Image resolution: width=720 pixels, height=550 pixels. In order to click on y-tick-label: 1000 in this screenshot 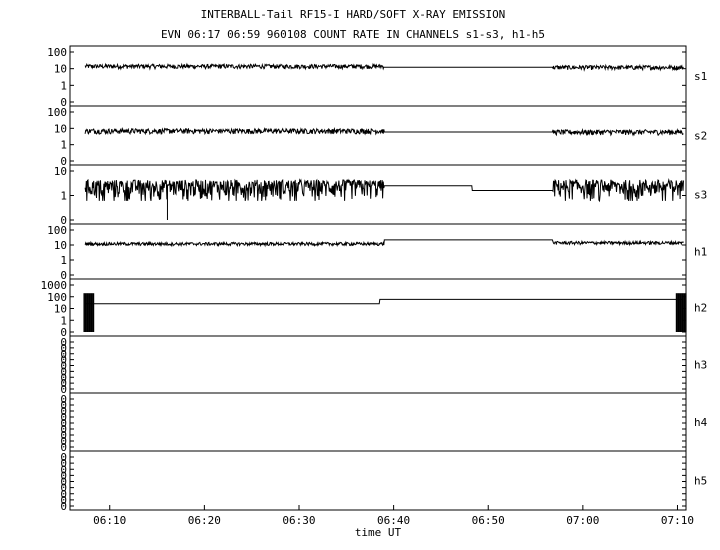, I will do `click(54, 285)`.